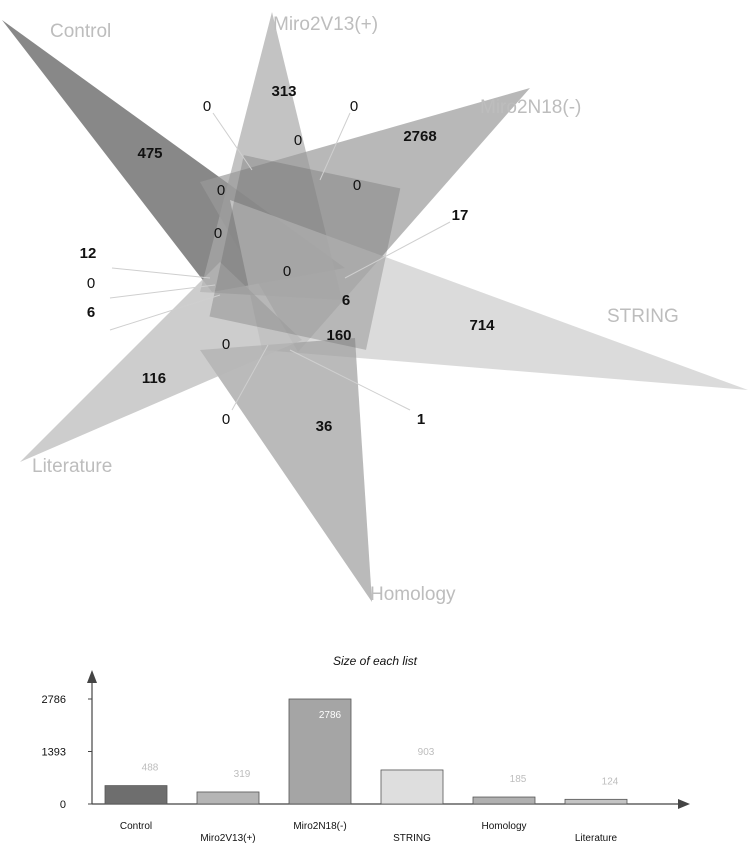  I want to click on category-label: Miro2N18(-), so click(319, 826).